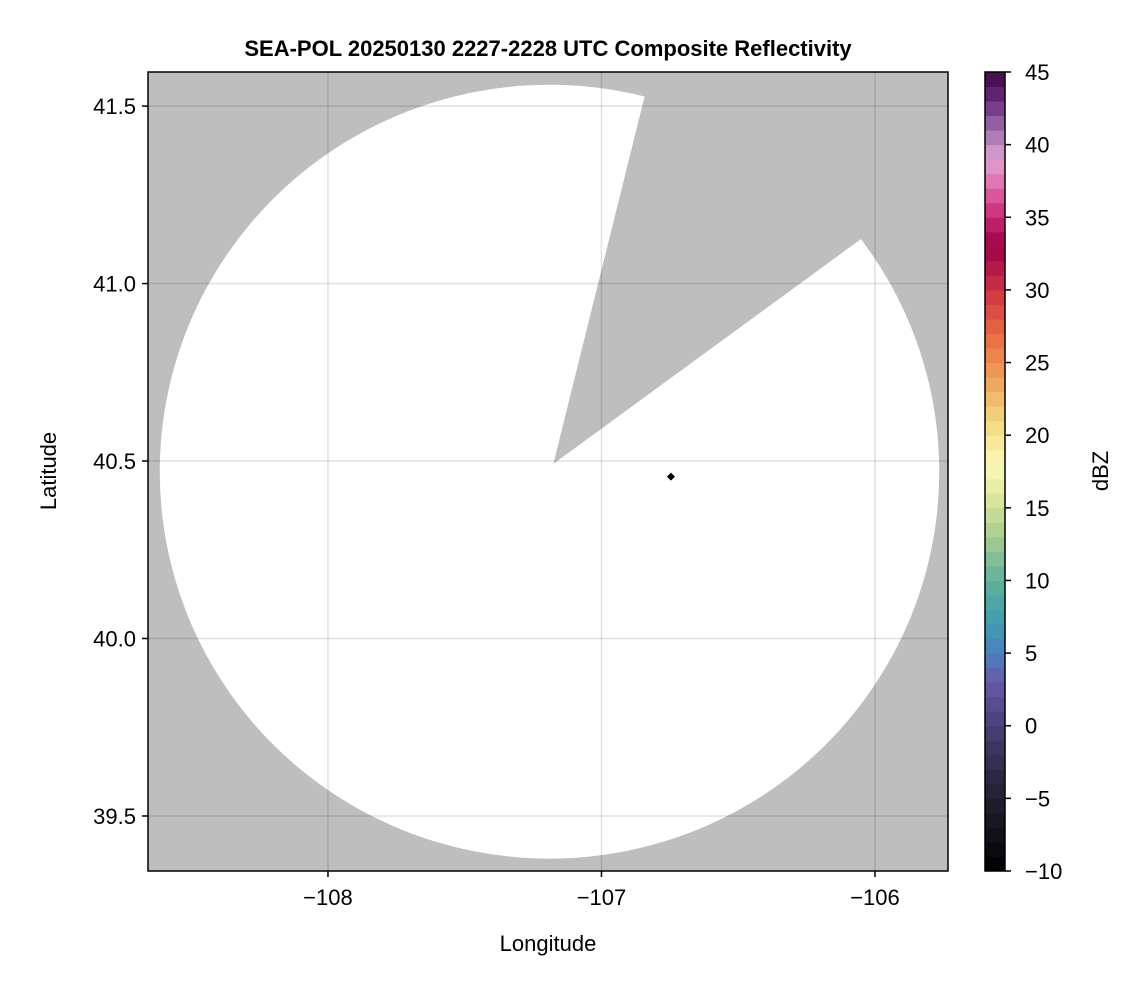 This screenshot has width=1146, height=995. What do you see at coordinates (1037, 363) in the screenshot?
I see `colorbar-tick-label: 25` at bounding box center [1037, 363].